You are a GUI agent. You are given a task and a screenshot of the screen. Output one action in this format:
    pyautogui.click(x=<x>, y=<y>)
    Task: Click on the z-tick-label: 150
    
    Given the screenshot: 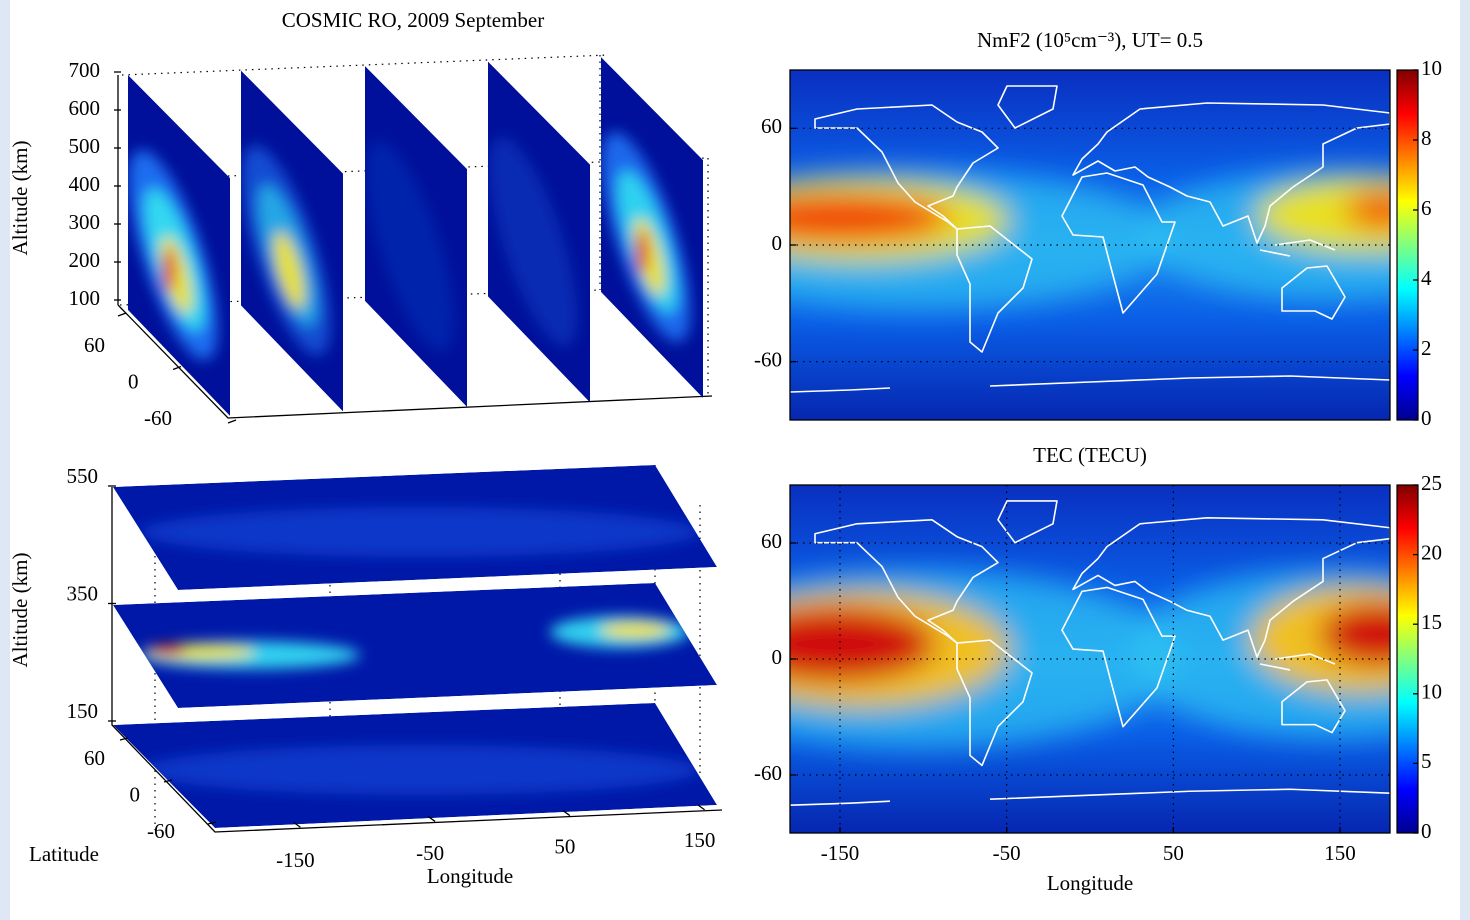 What is the action you would take?
    pyautogui.click(x=83, y=711)
    